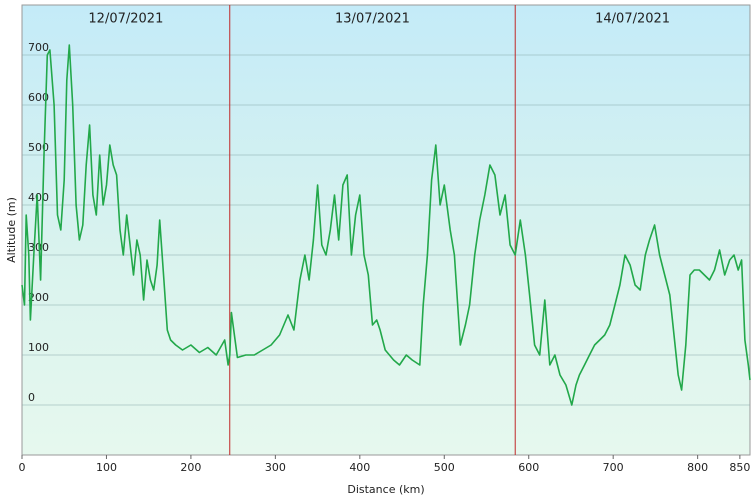 Image resolution: width=756 pixels, height=500 pixels. What do you see at coordinates (275, 467) in the screenshot?
I see `x-tick-label: 300` at bounding box center [275, 467].